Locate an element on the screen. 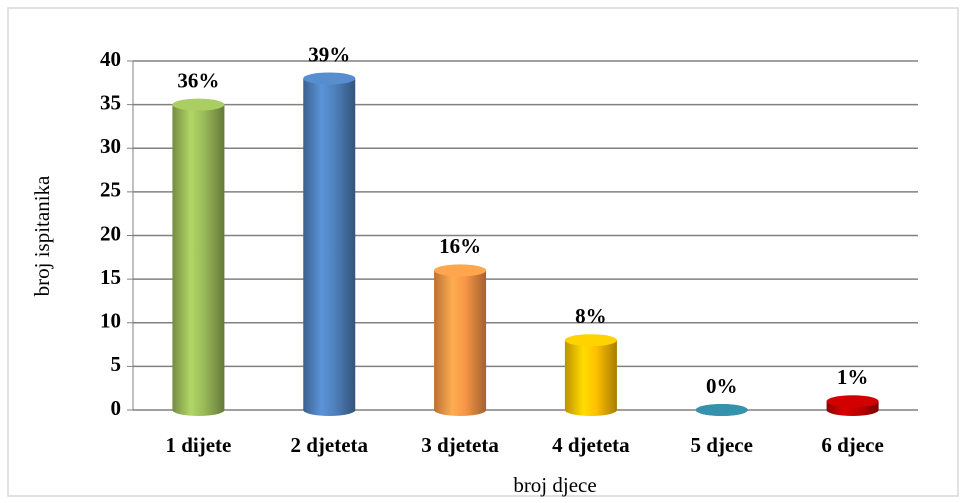  x-tick-label: 5 djece is located at coordinates (722, 445).